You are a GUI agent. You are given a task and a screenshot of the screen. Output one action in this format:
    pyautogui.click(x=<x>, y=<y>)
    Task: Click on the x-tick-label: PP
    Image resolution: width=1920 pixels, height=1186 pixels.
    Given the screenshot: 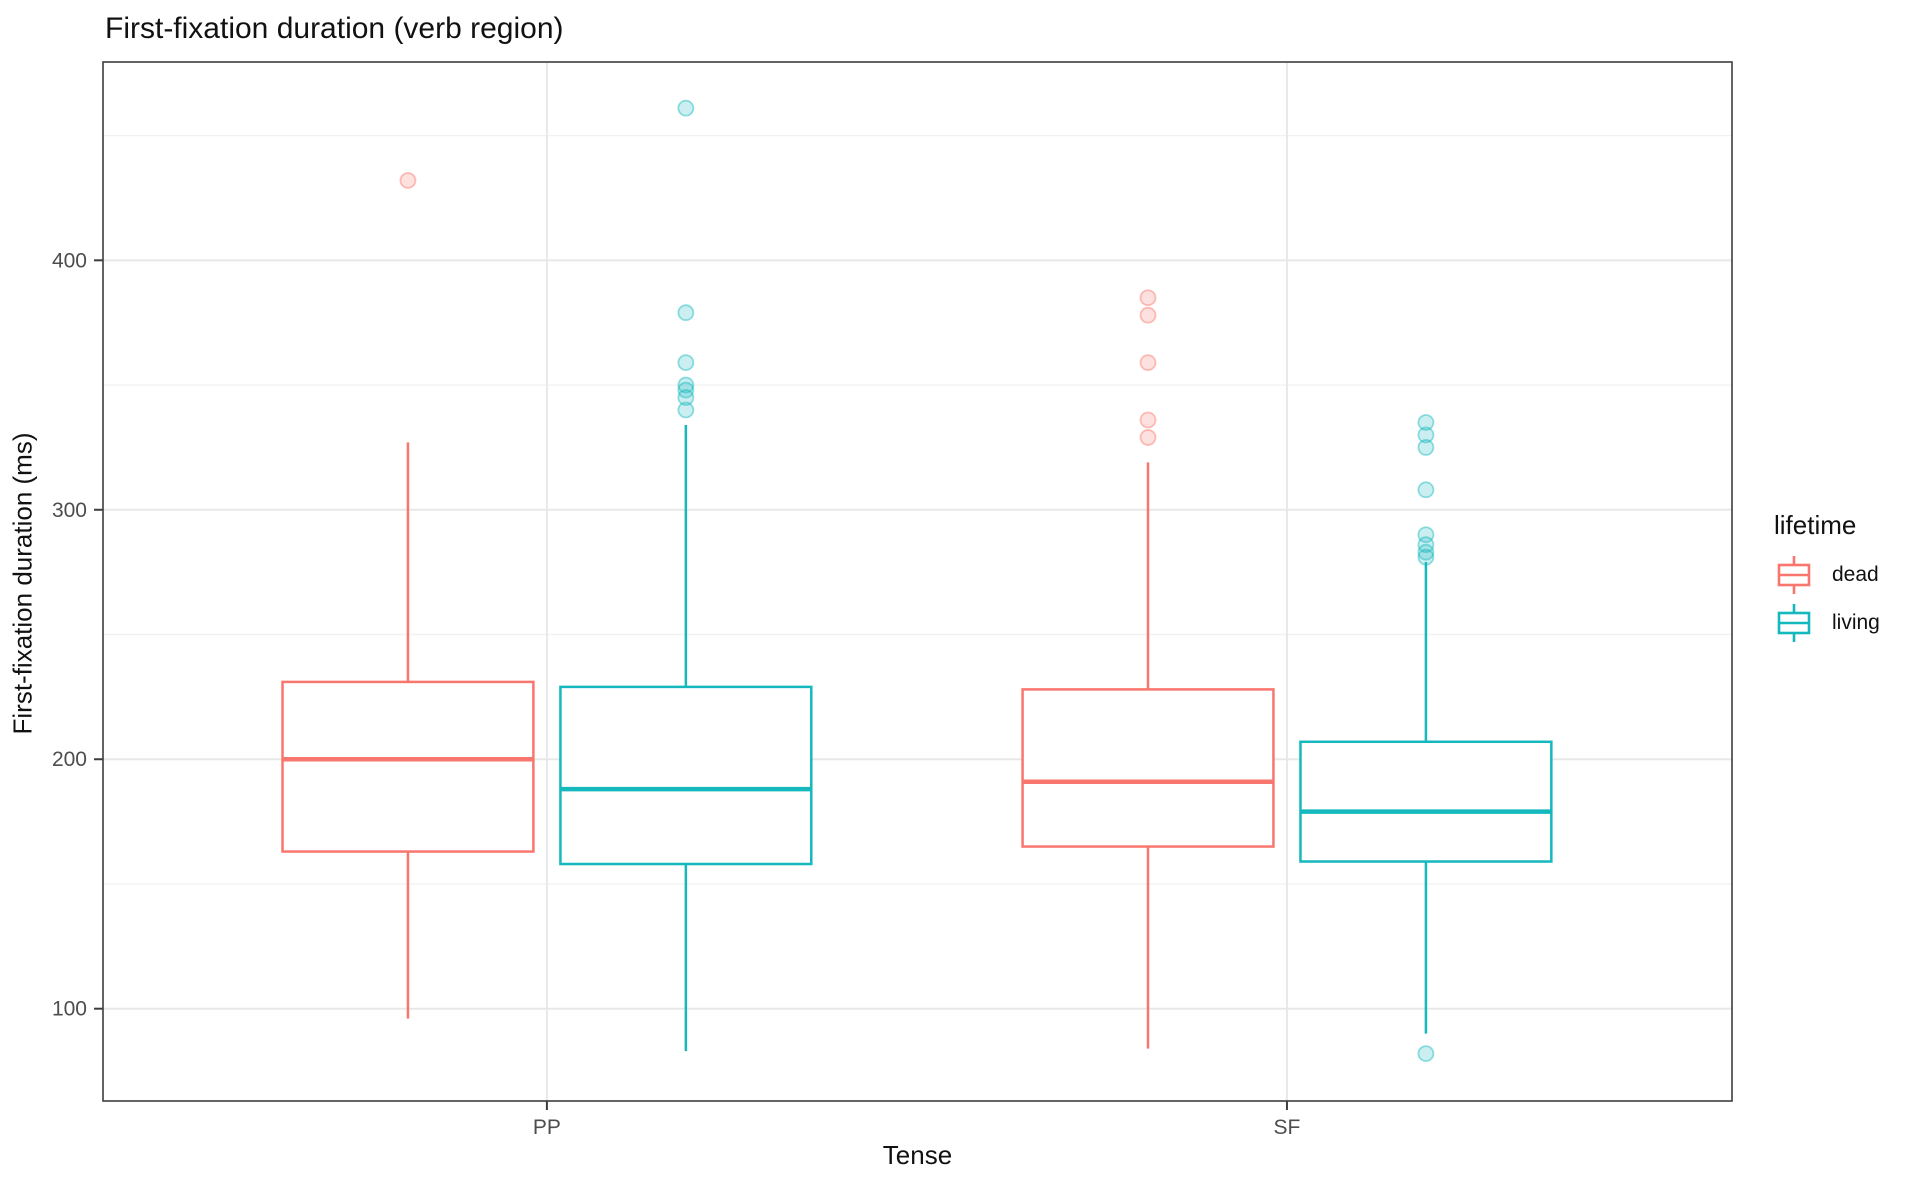 What is the action you would take?
    pyautogui.click(x=547, y=1127)
    